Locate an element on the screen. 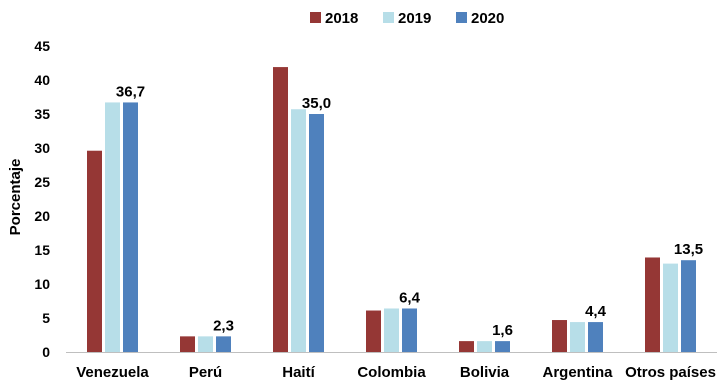 Image resolution: width=719 pixels, height=380 pixels. y-tick-label: 45 is located at coordinates (42, 46).